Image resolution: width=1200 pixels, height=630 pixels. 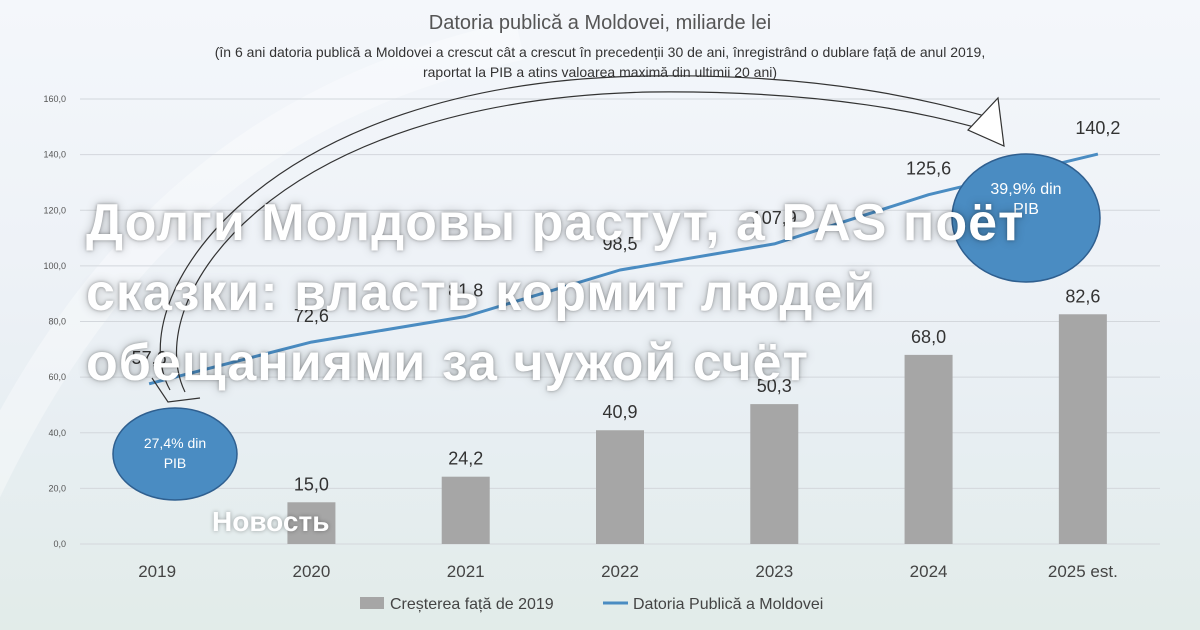 What do you see at coordinates (149, 358) in the screenshot?
I see `line-value-label: 57,6` at bounding box center [149, 358].